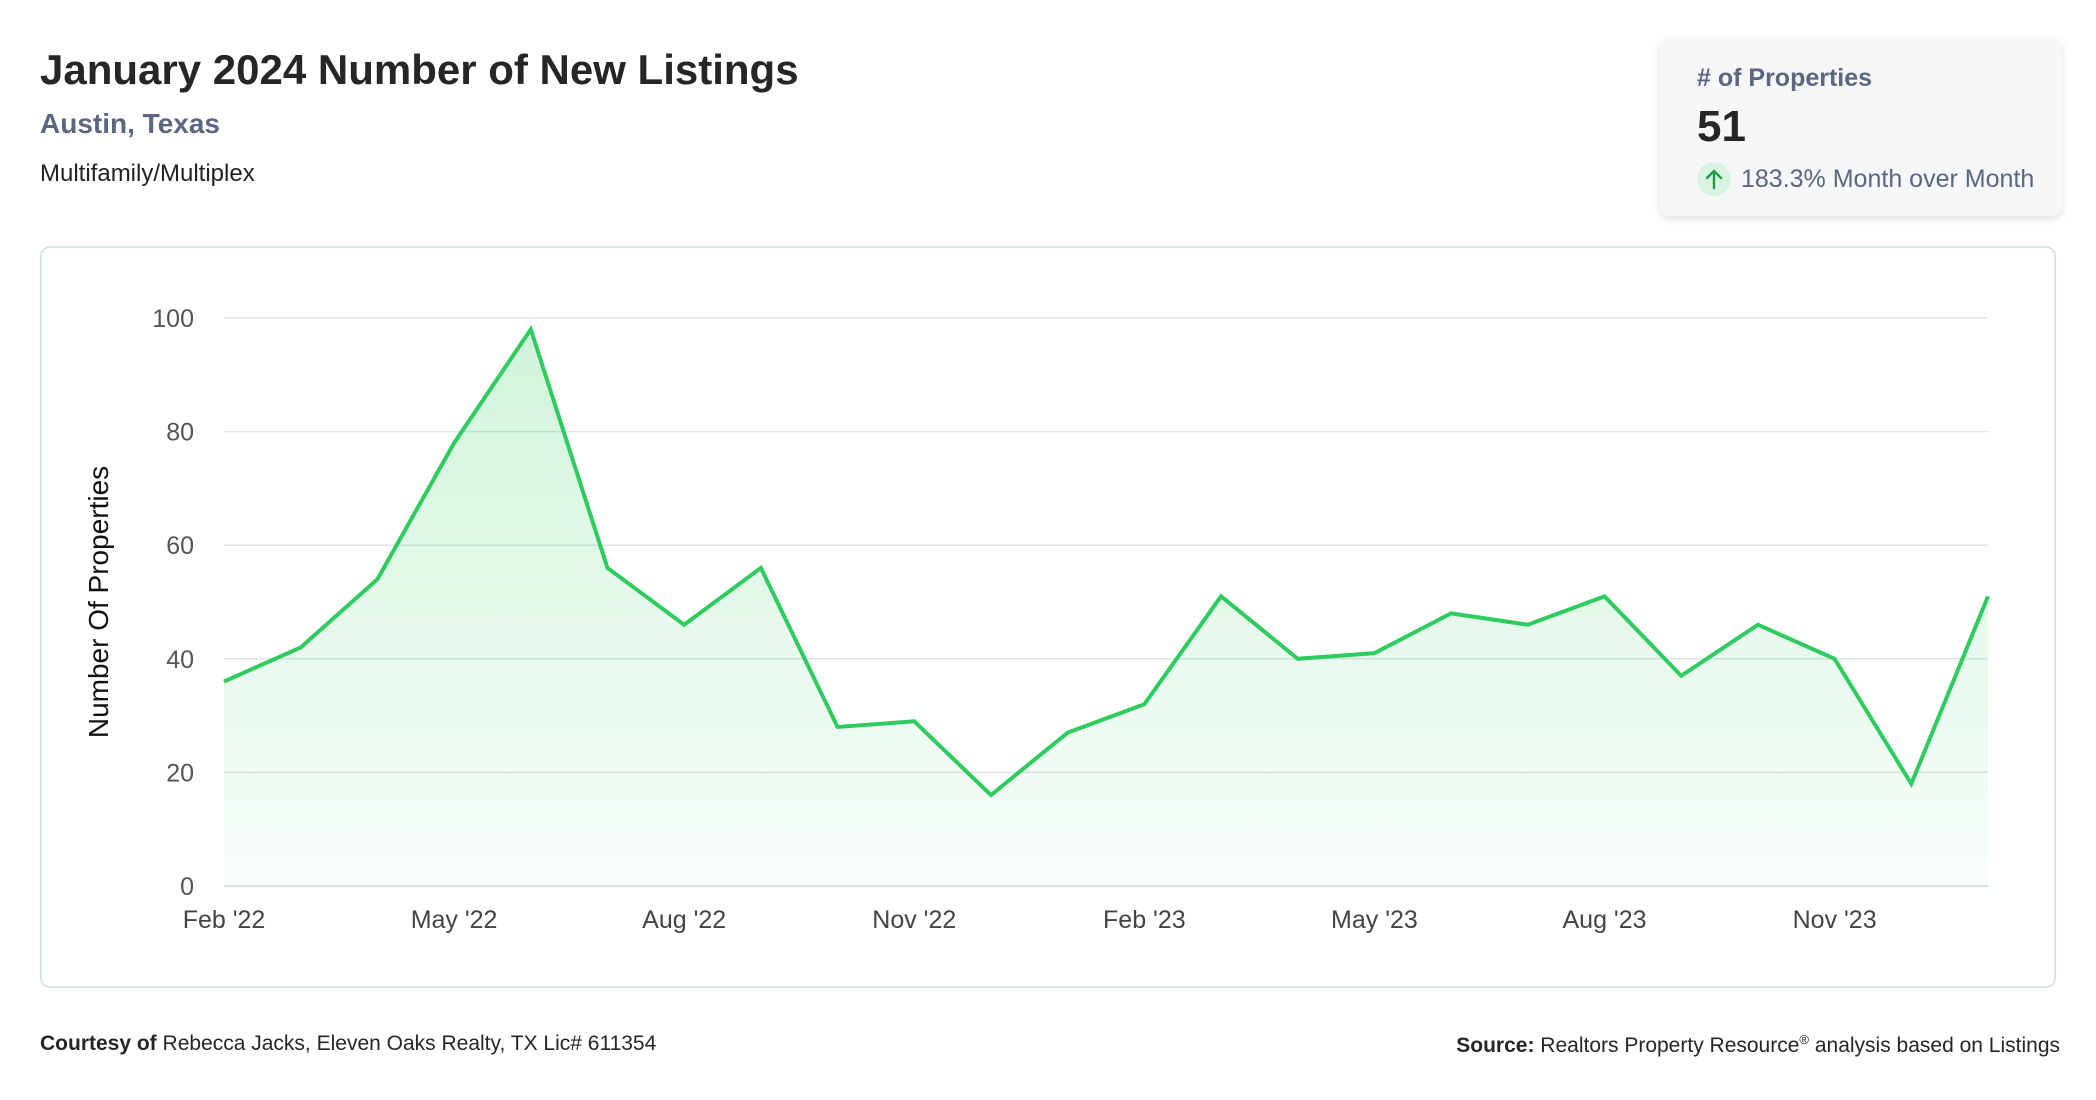 The height and width of the screenshot is (1100, 2096). What do you see at coordinates (1144, 920) in the screenshot?
I see `x-tick-label: Feb '23` at bounding box center [1144, 920].